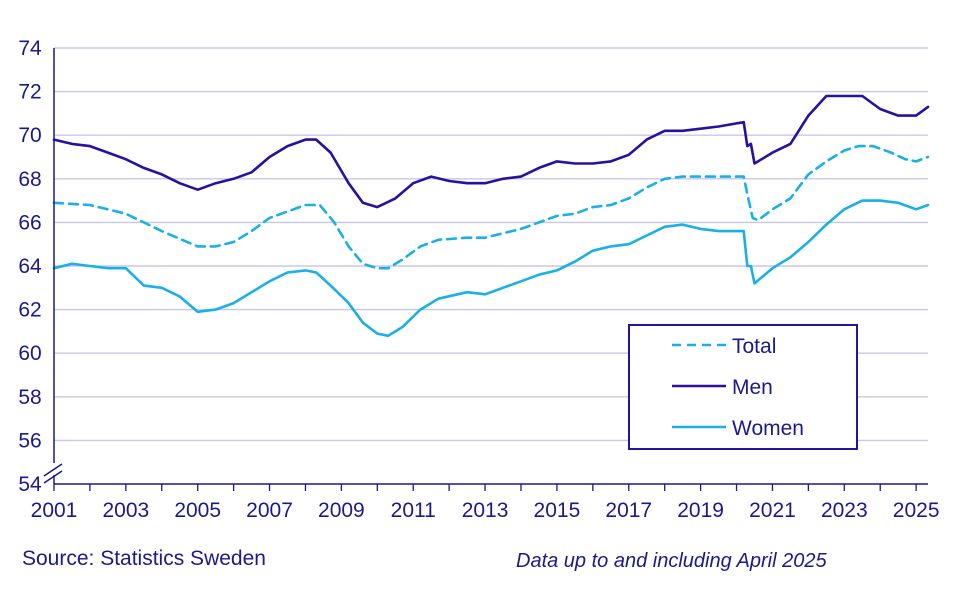 The height and width of the screenshot is (590, 964). I want to click on y-tick-label: 64, so click(30, 266).